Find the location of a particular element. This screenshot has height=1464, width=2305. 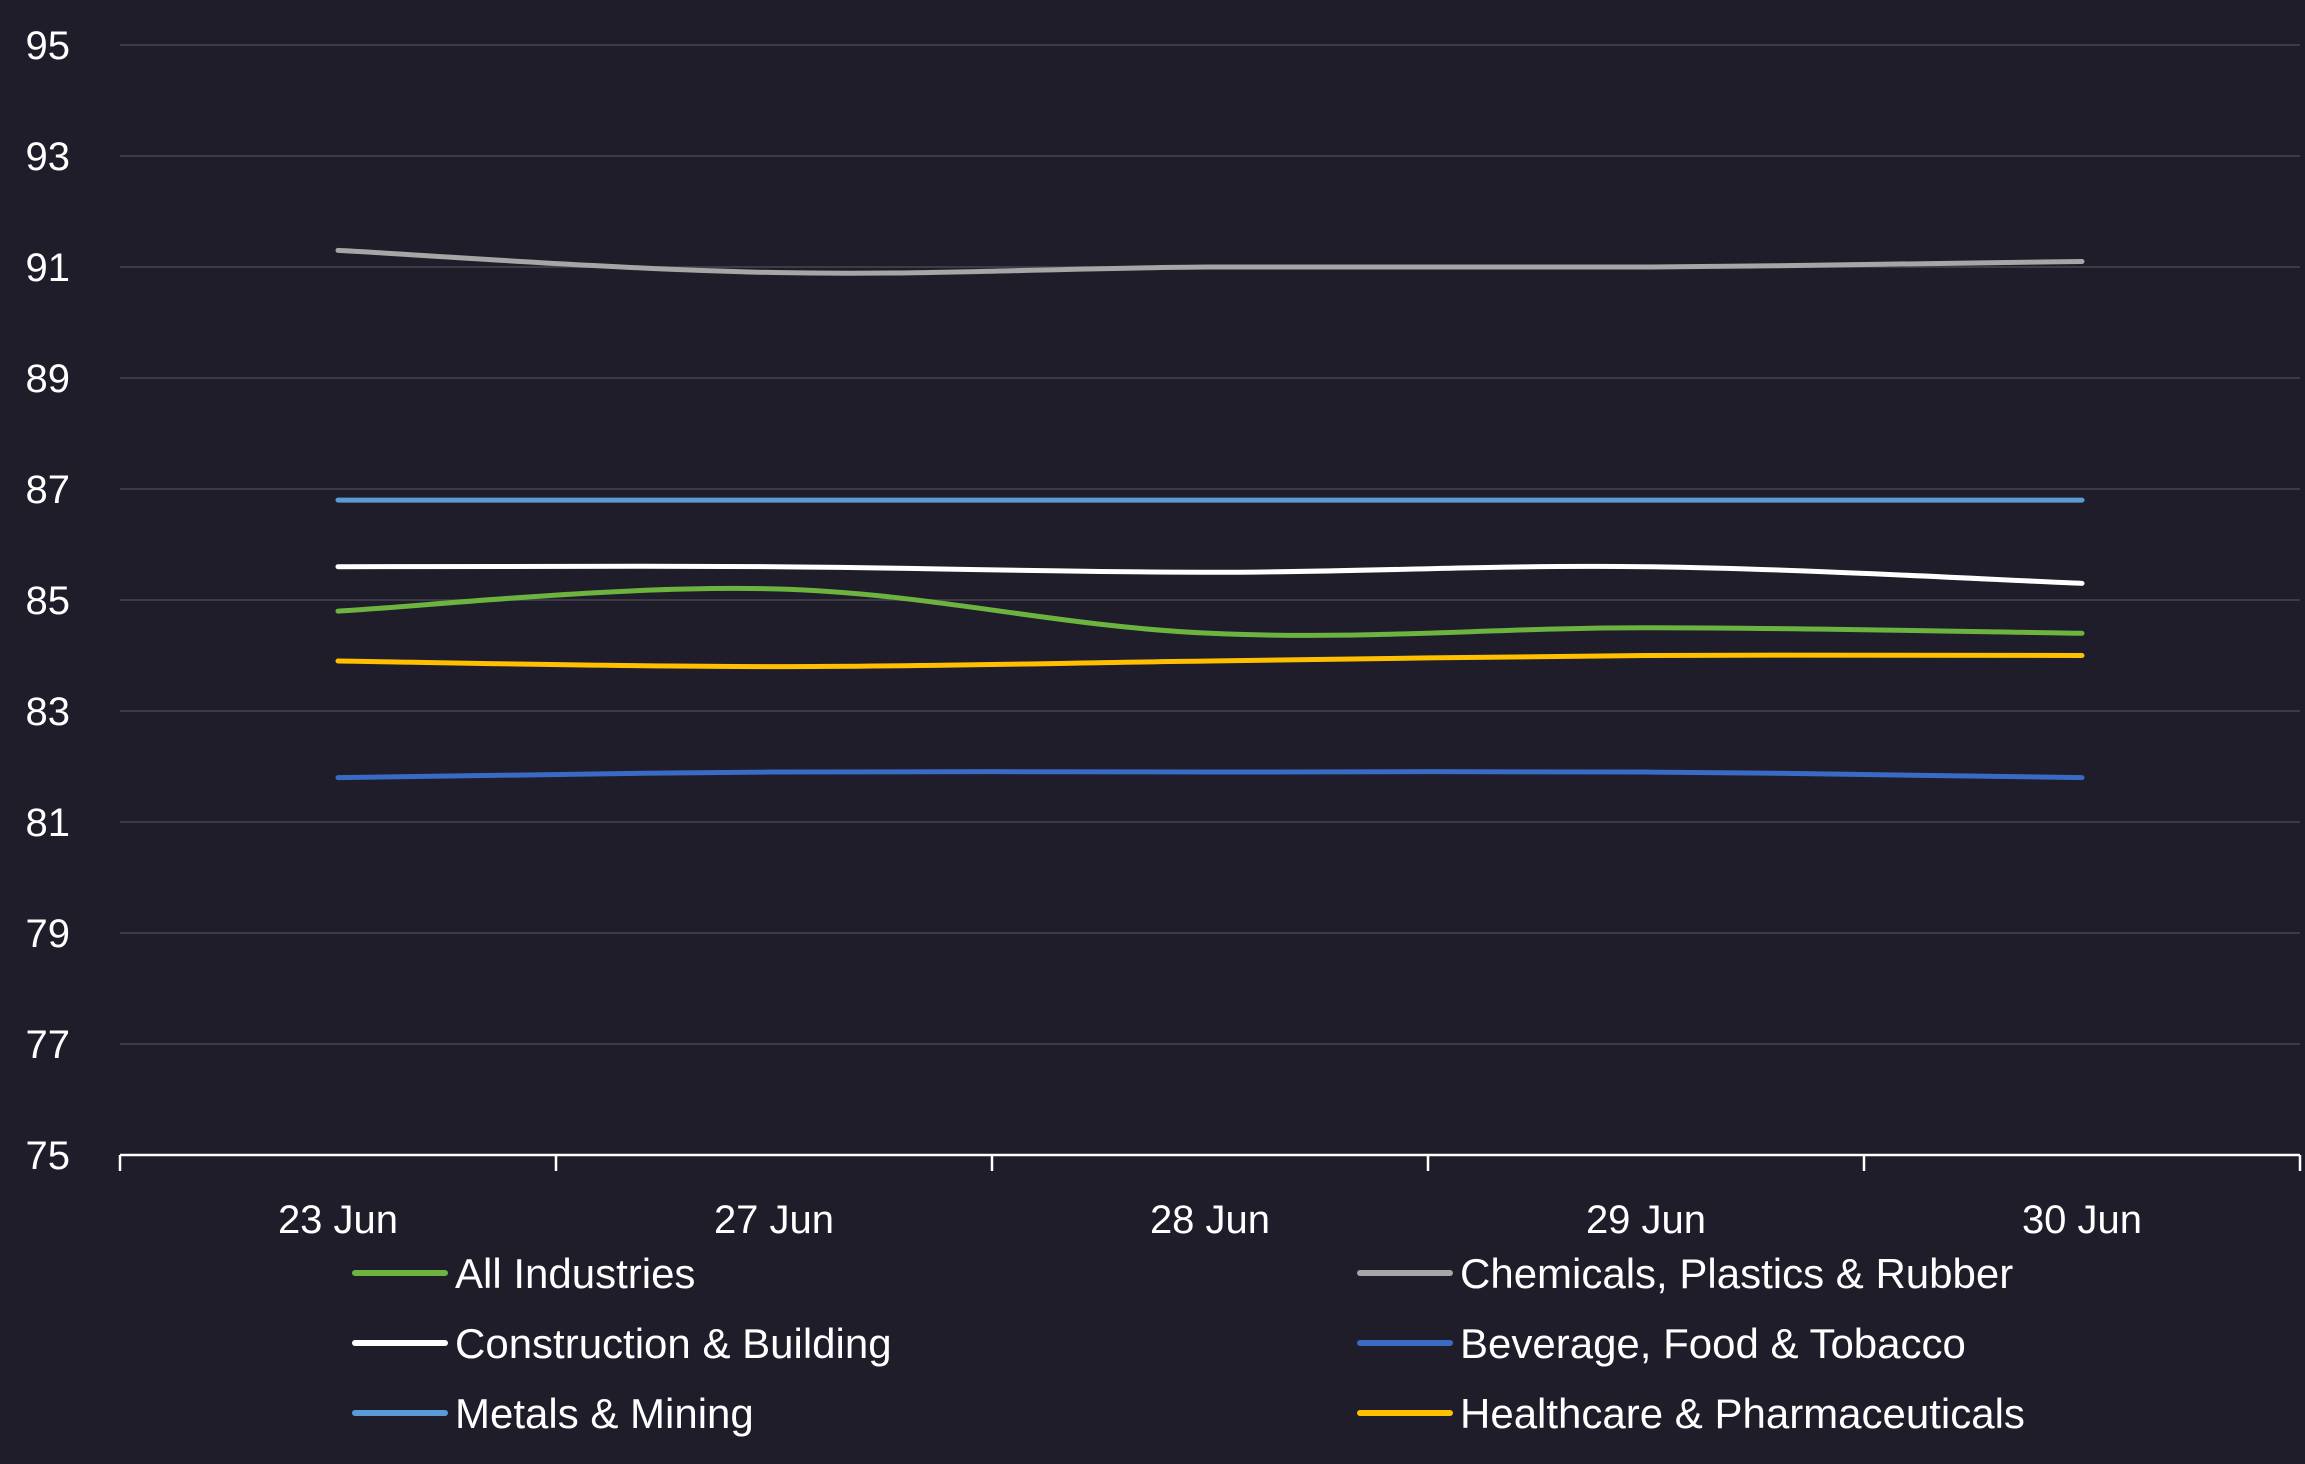

legend-label: Construction & Building is located at coordinates (673, 1343).